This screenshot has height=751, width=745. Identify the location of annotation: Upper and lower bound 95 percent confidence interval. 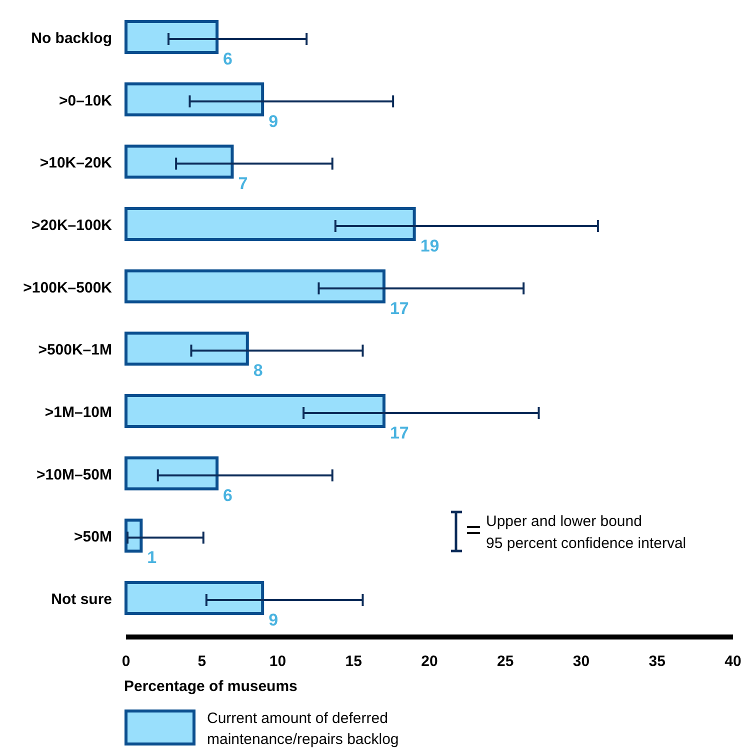
(586, 532).